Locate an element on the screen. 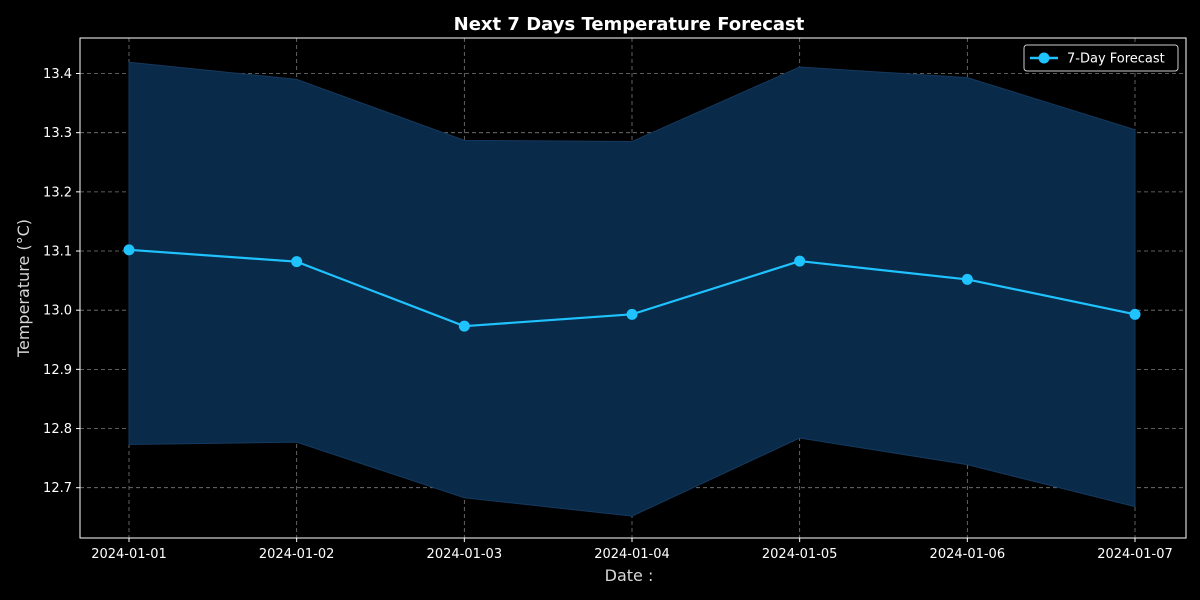 This screenshot has height=600, width=1200. legend-box is located at coordinates (1101, 58).